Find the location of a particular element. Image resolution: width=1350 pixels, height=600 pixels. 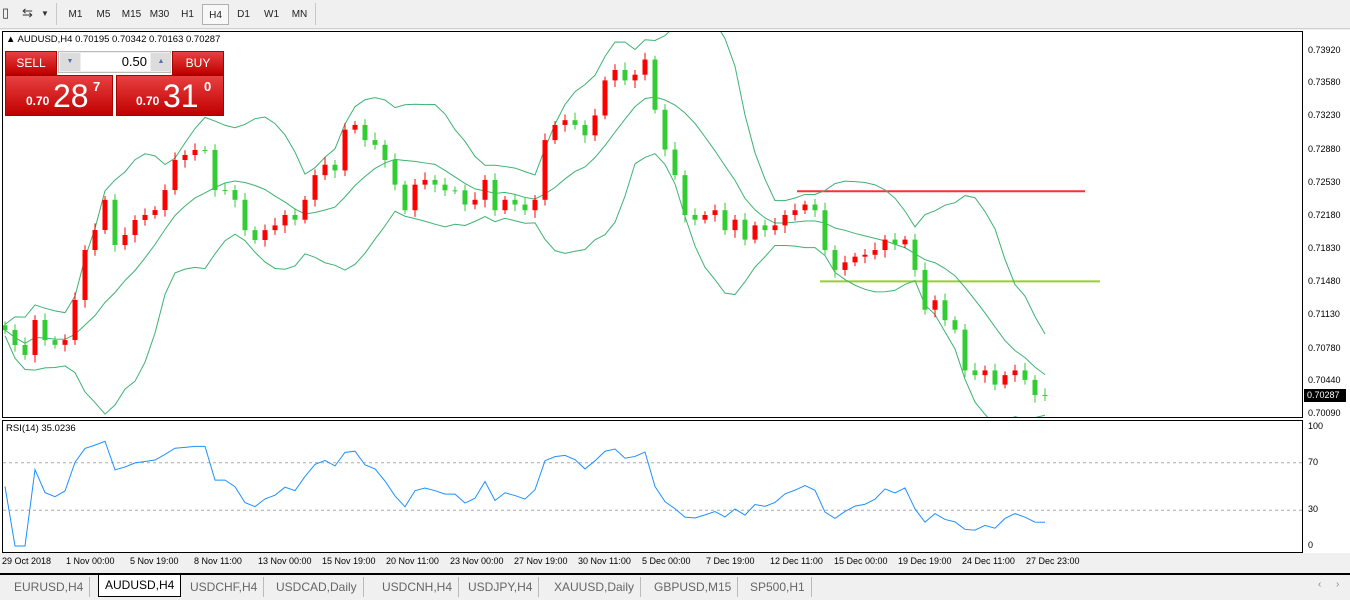

timeframe-m1: M1 is located at coordinates (75, 14).